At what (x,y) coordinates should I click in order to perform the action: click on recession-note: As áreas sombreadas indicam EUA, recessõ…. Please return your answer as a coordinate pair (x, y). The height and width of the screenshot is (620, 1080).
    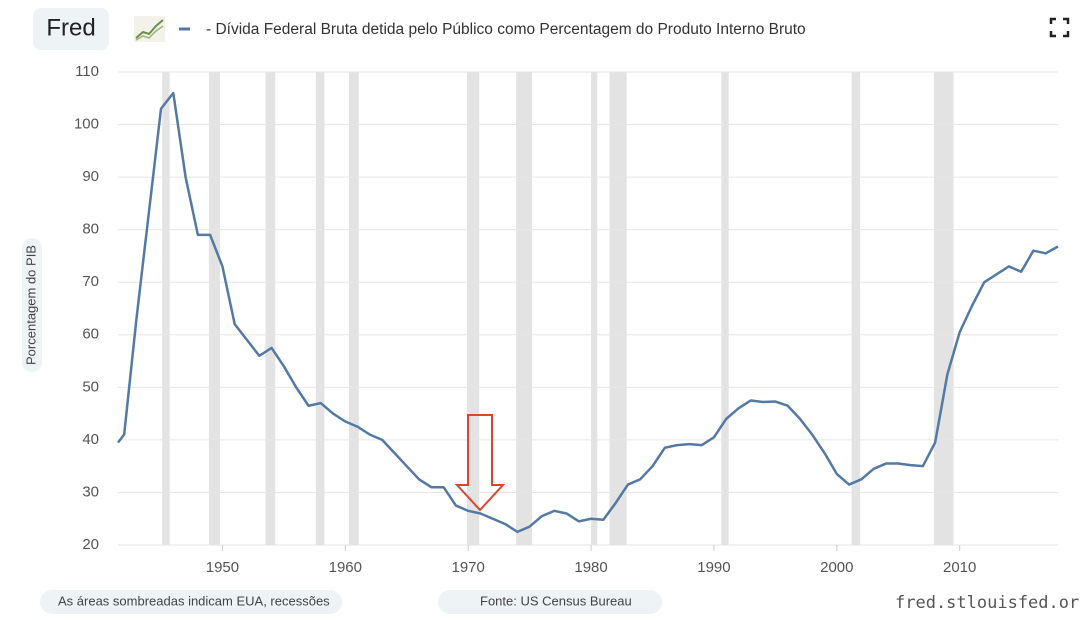
    Looking at the image, I should click on (194, 600).